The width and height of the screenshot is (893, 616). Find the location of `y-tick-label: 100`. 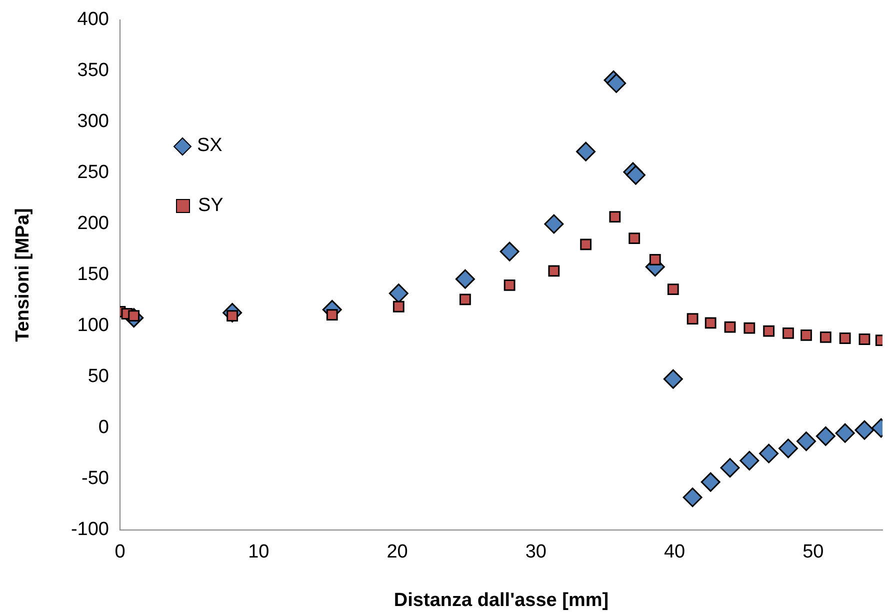

y-tick-label: 100 is located at coordinates (93, 325).